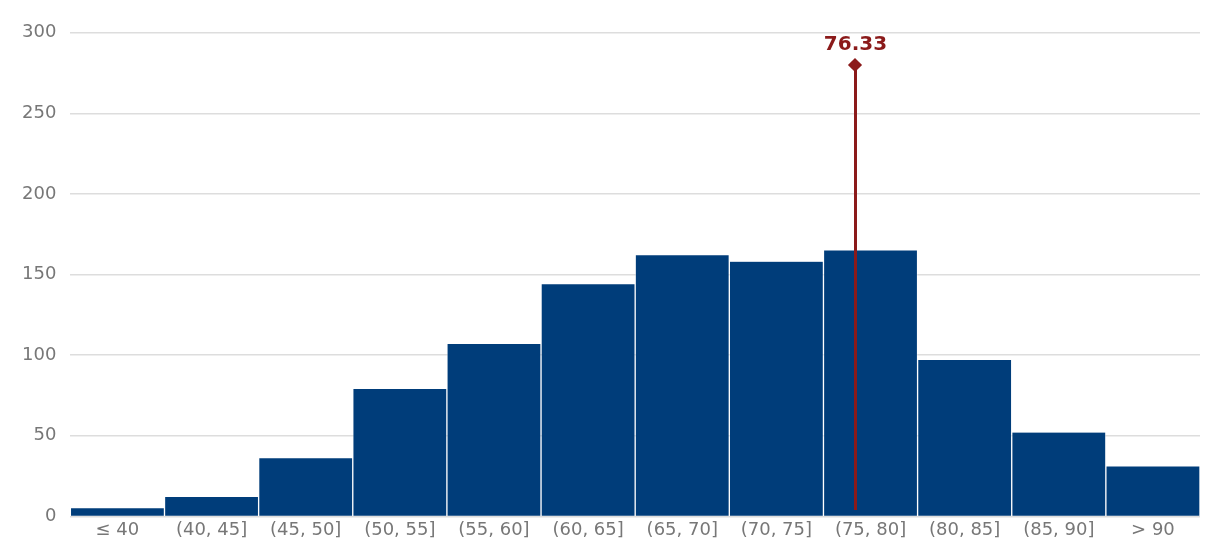 The width and height of the screenshot is (1208, 552). What do you see at coordinates (39, 192) in the screenshot?
I see `y-tick-label: 200` at bounding box center [39, 192].